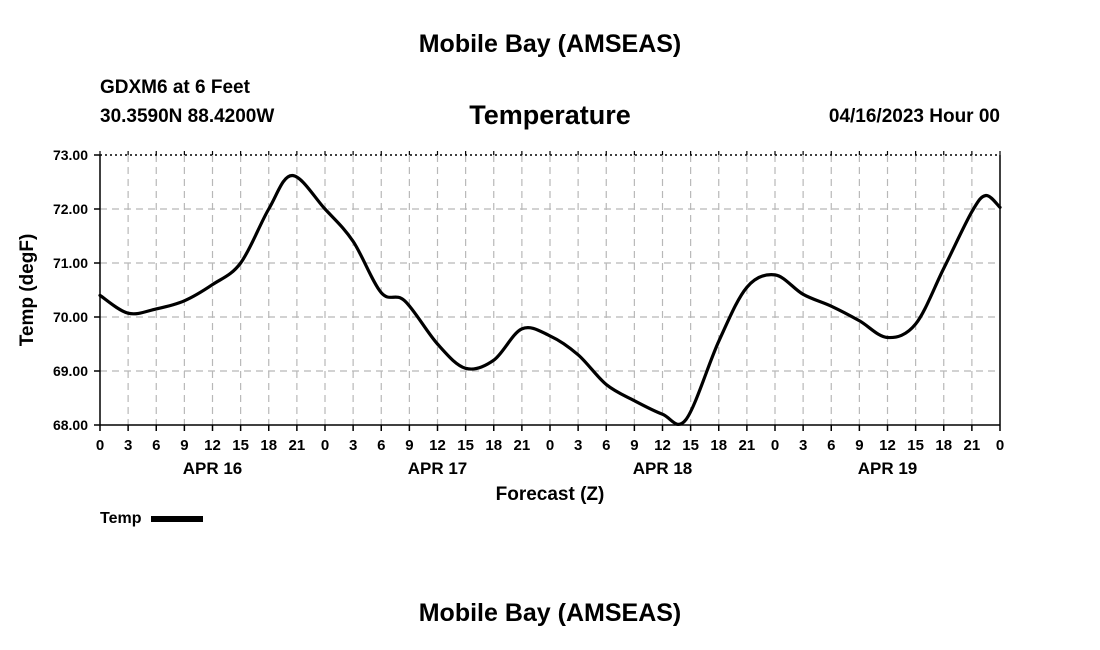 Image resolution: width=1100 pixels, height=650 pixels. I want to click on date-label: APR 18, so click(663, 468).